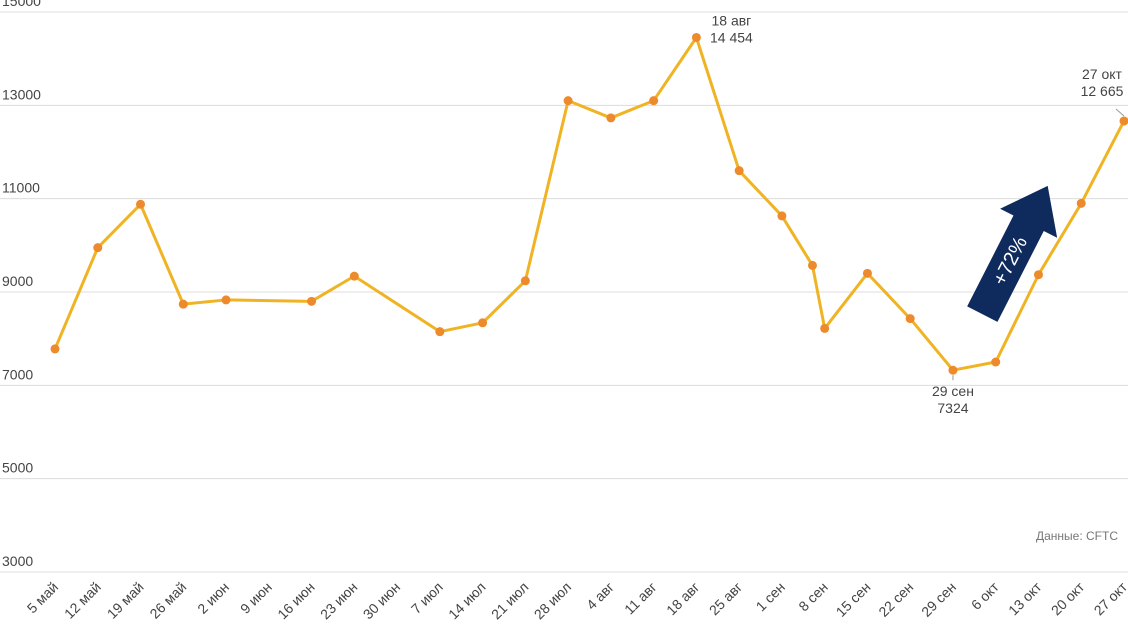 This screenshot has height=630, width=1128. I want to click on x-tick-label: 29 сен, so click(938, 599).